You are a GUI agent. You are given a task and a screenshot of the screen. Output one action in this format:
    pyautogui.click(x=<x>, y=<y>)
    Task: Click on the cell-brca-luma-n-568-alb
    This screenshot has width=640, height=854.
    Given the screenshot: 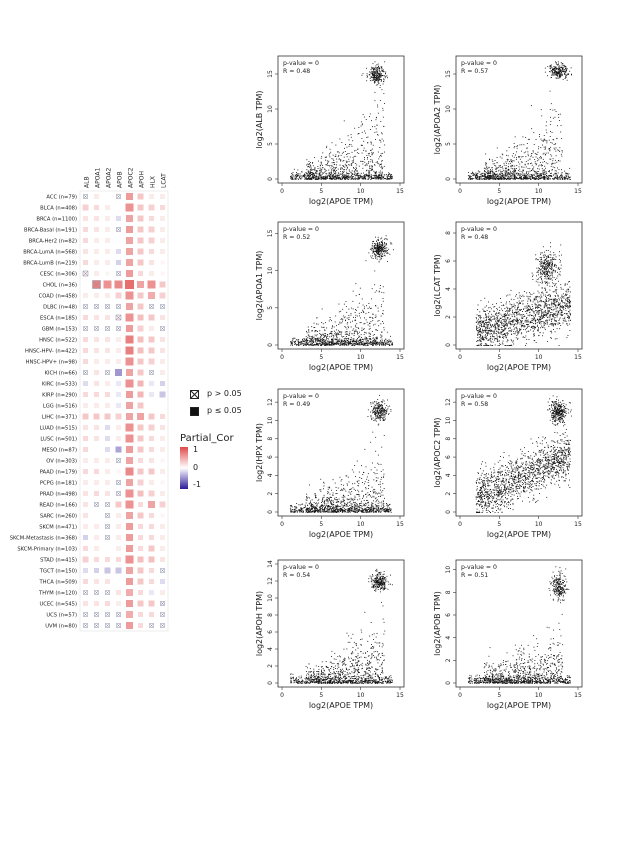 What is the action you would take?
    pyautogui.click(x=85, y=251)
    